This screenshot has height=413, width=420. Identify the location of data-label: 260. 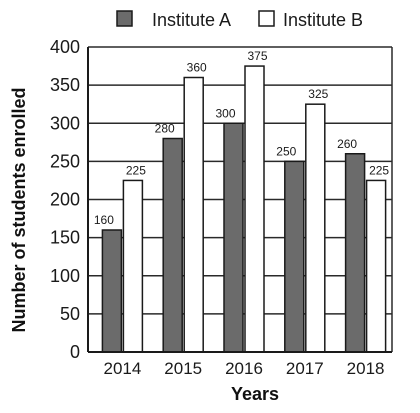
(347, 144).